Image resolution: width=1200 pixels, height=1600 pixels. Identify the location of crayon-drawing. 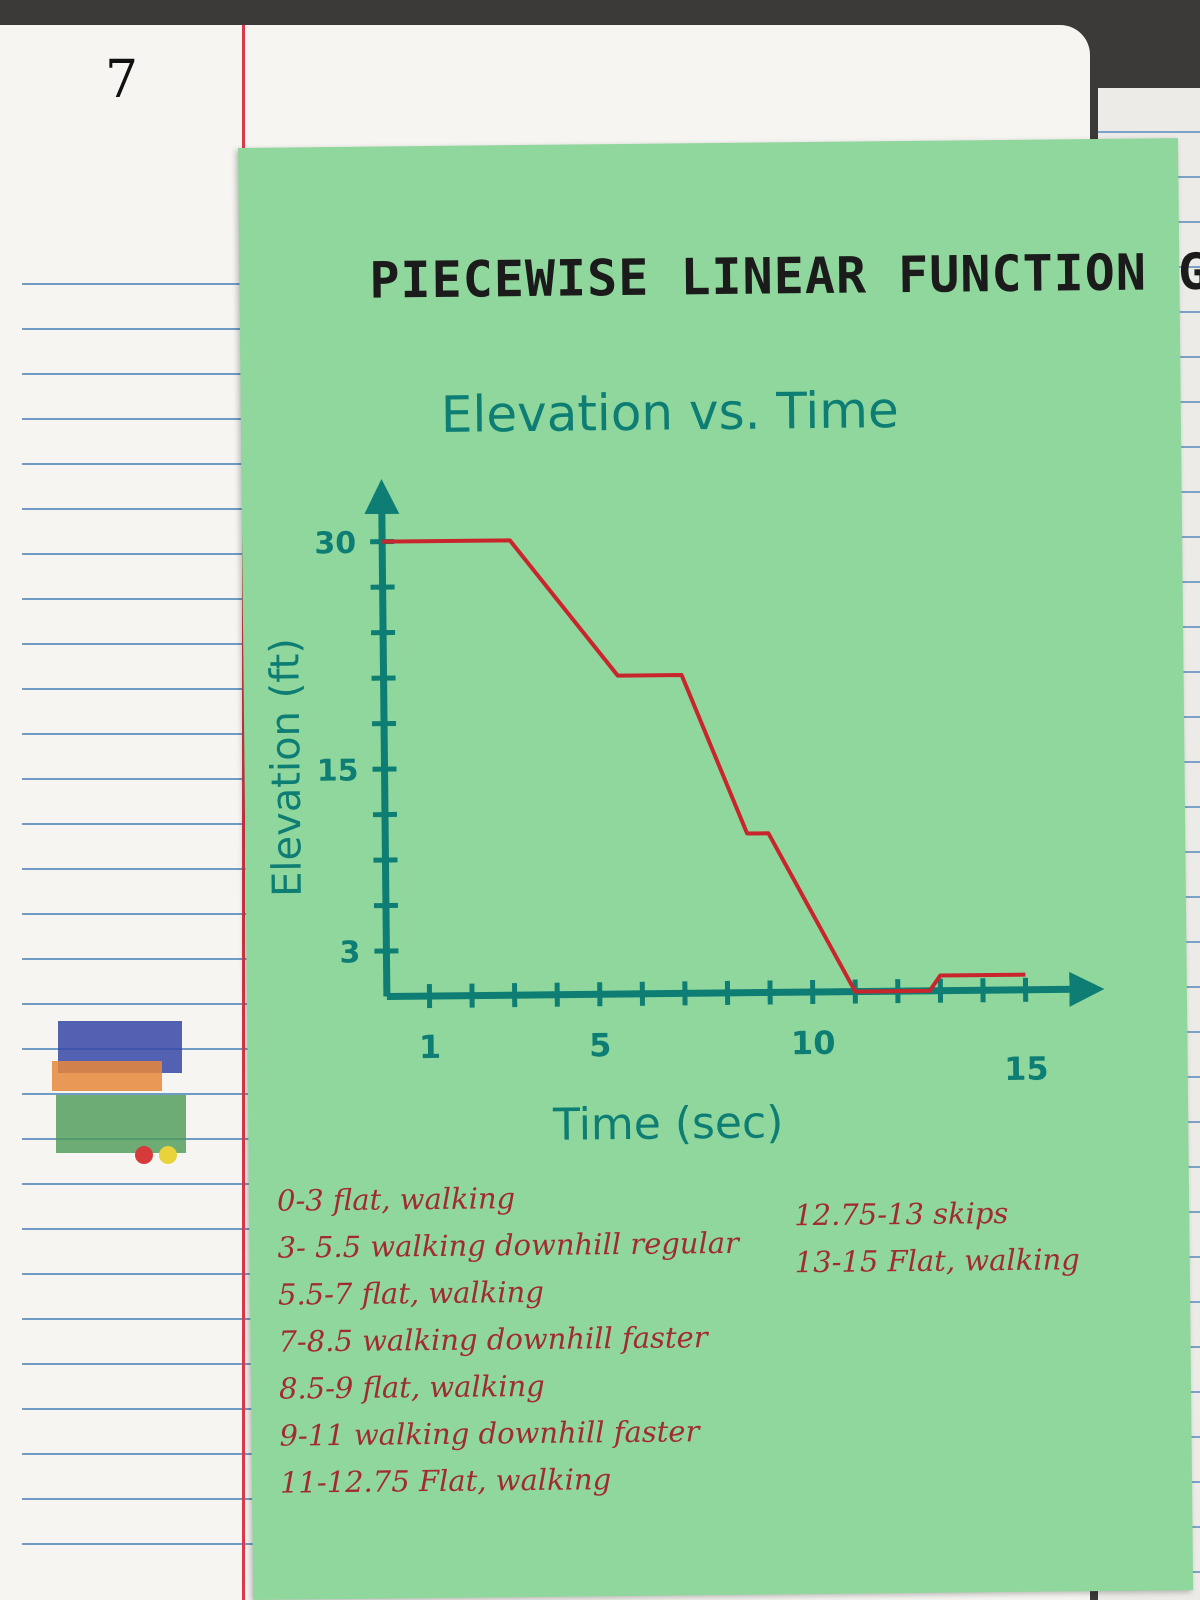
(119, 1092).